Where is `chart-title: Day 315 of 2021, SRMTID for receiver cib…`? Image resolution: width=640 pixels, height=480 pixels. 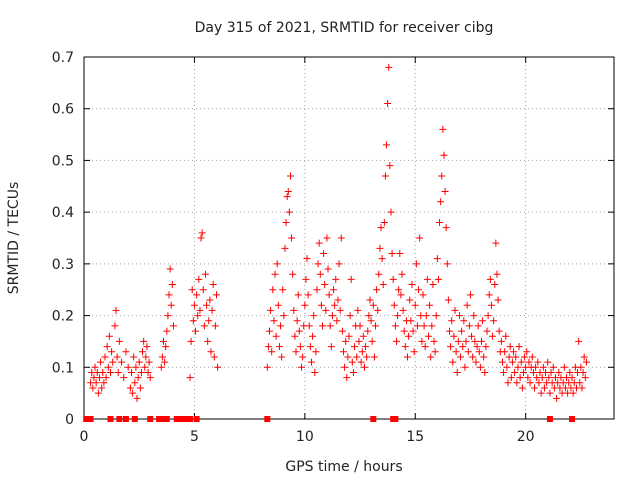
chart-title: Day 315 of 2021, SRMTID for receiver cib… is located at coordinates (344, 28).